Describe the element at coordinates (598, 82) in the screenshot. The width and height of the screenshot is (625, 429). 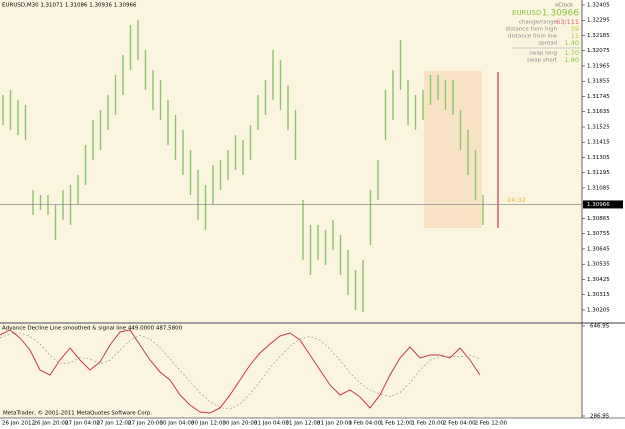
I see `y-tick-label: 1.31855` at that location.